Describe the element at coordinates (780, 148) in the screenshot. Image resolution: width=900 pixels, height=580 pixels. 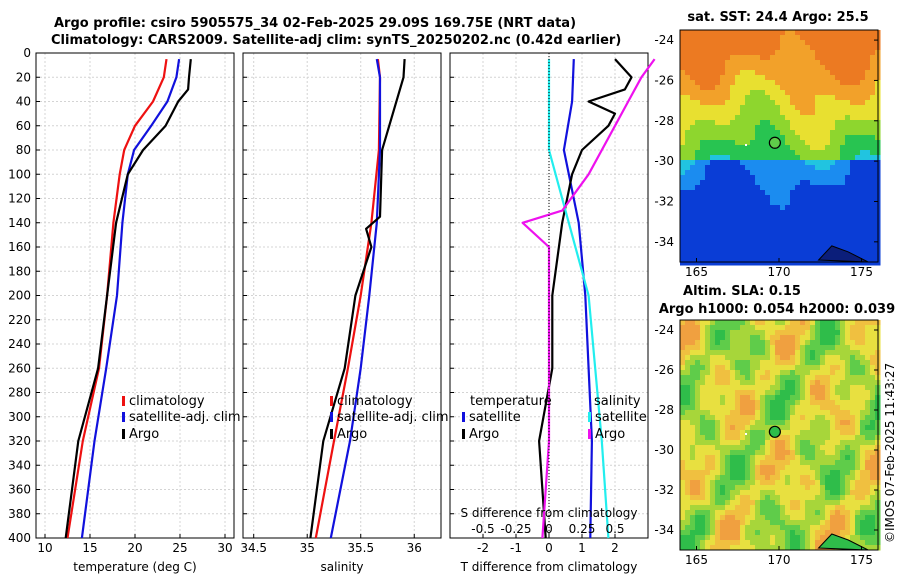
I see `sst-map` at that location.